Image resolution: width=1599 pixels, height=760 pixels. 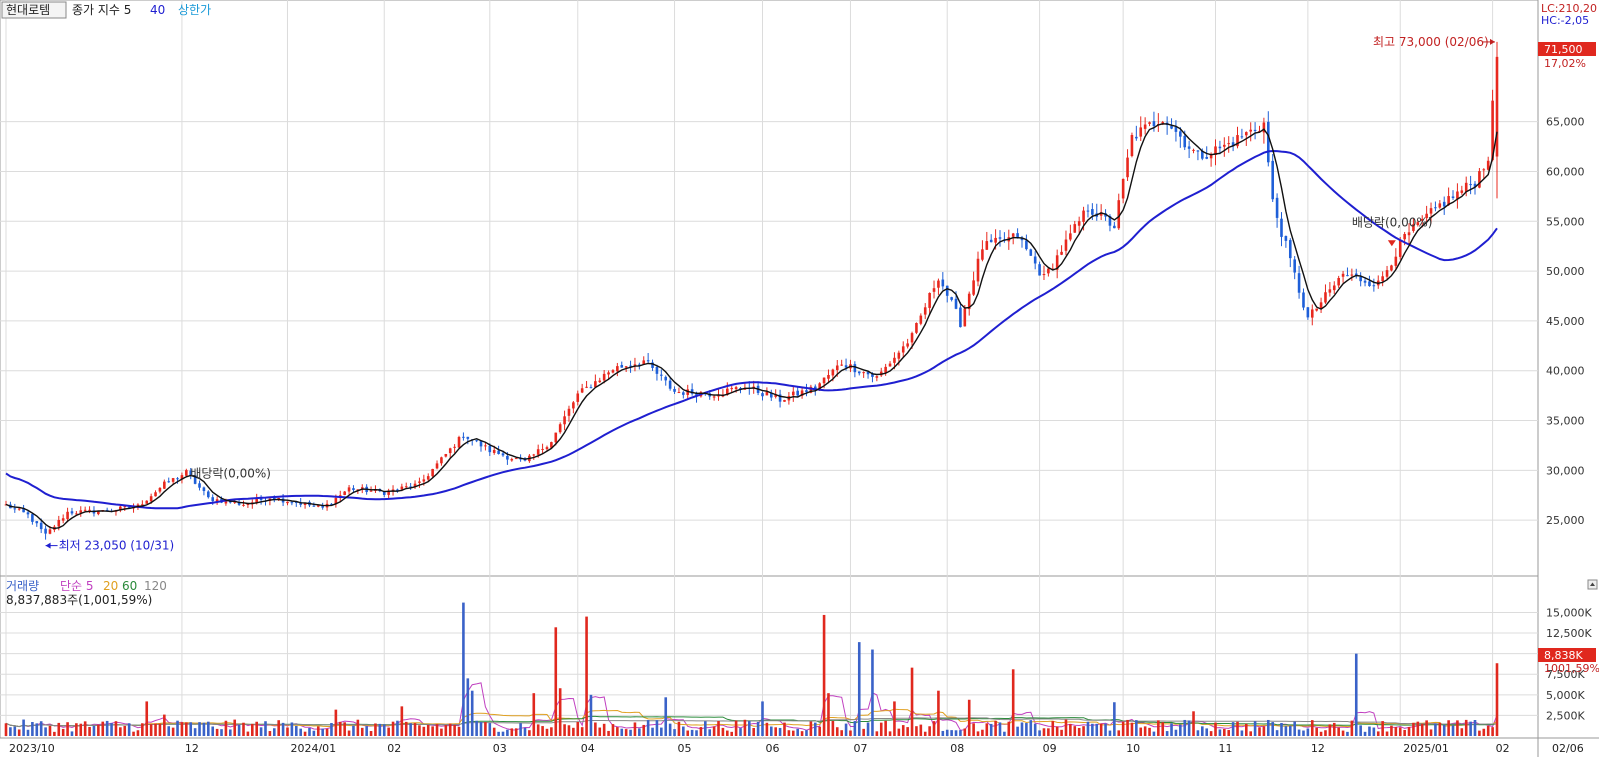 What do you see at coordinates (1133, 748) in the screenshot?
I see `time-tick-label: 10` at bounding box center [1133, 748].